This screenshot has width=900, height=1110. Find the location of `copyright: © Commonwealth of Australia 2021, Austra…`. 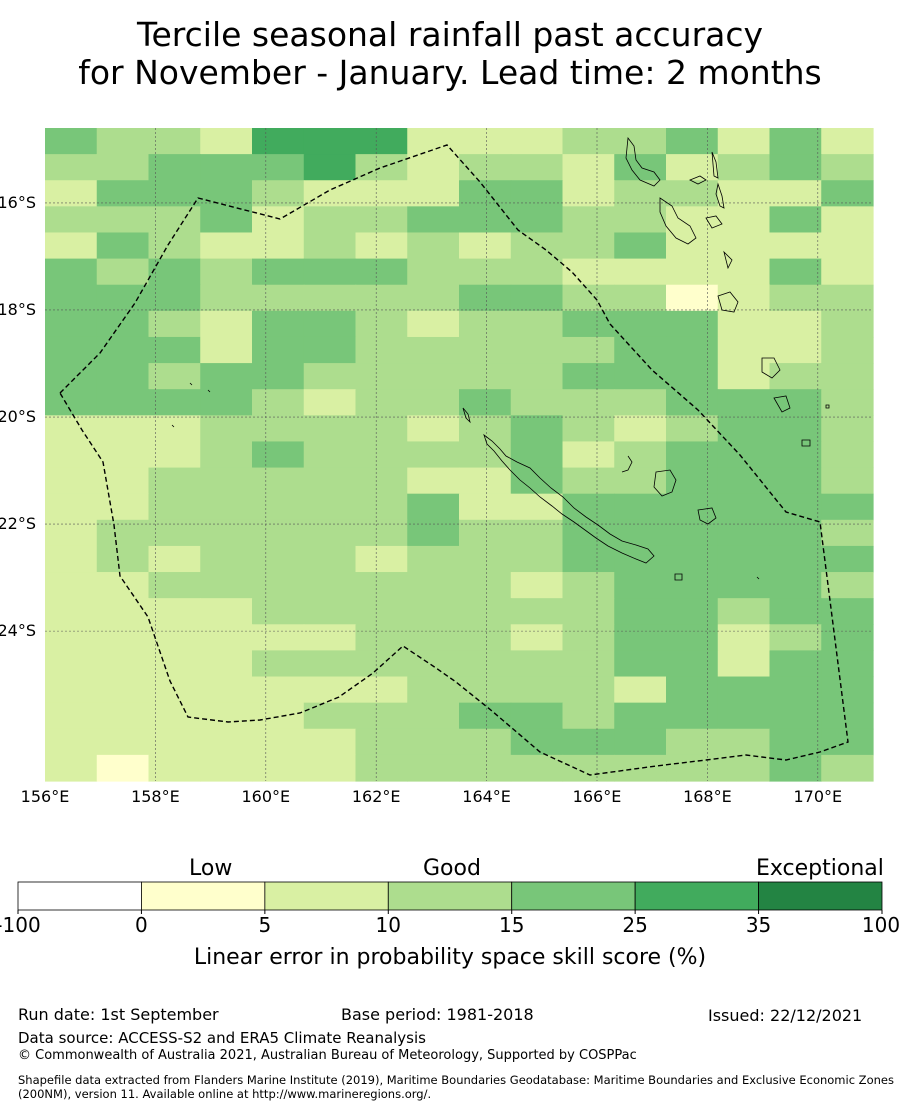

copyright: © Commonwealth of Australia 2021, Austra… is located at coordinates (327, 1055).